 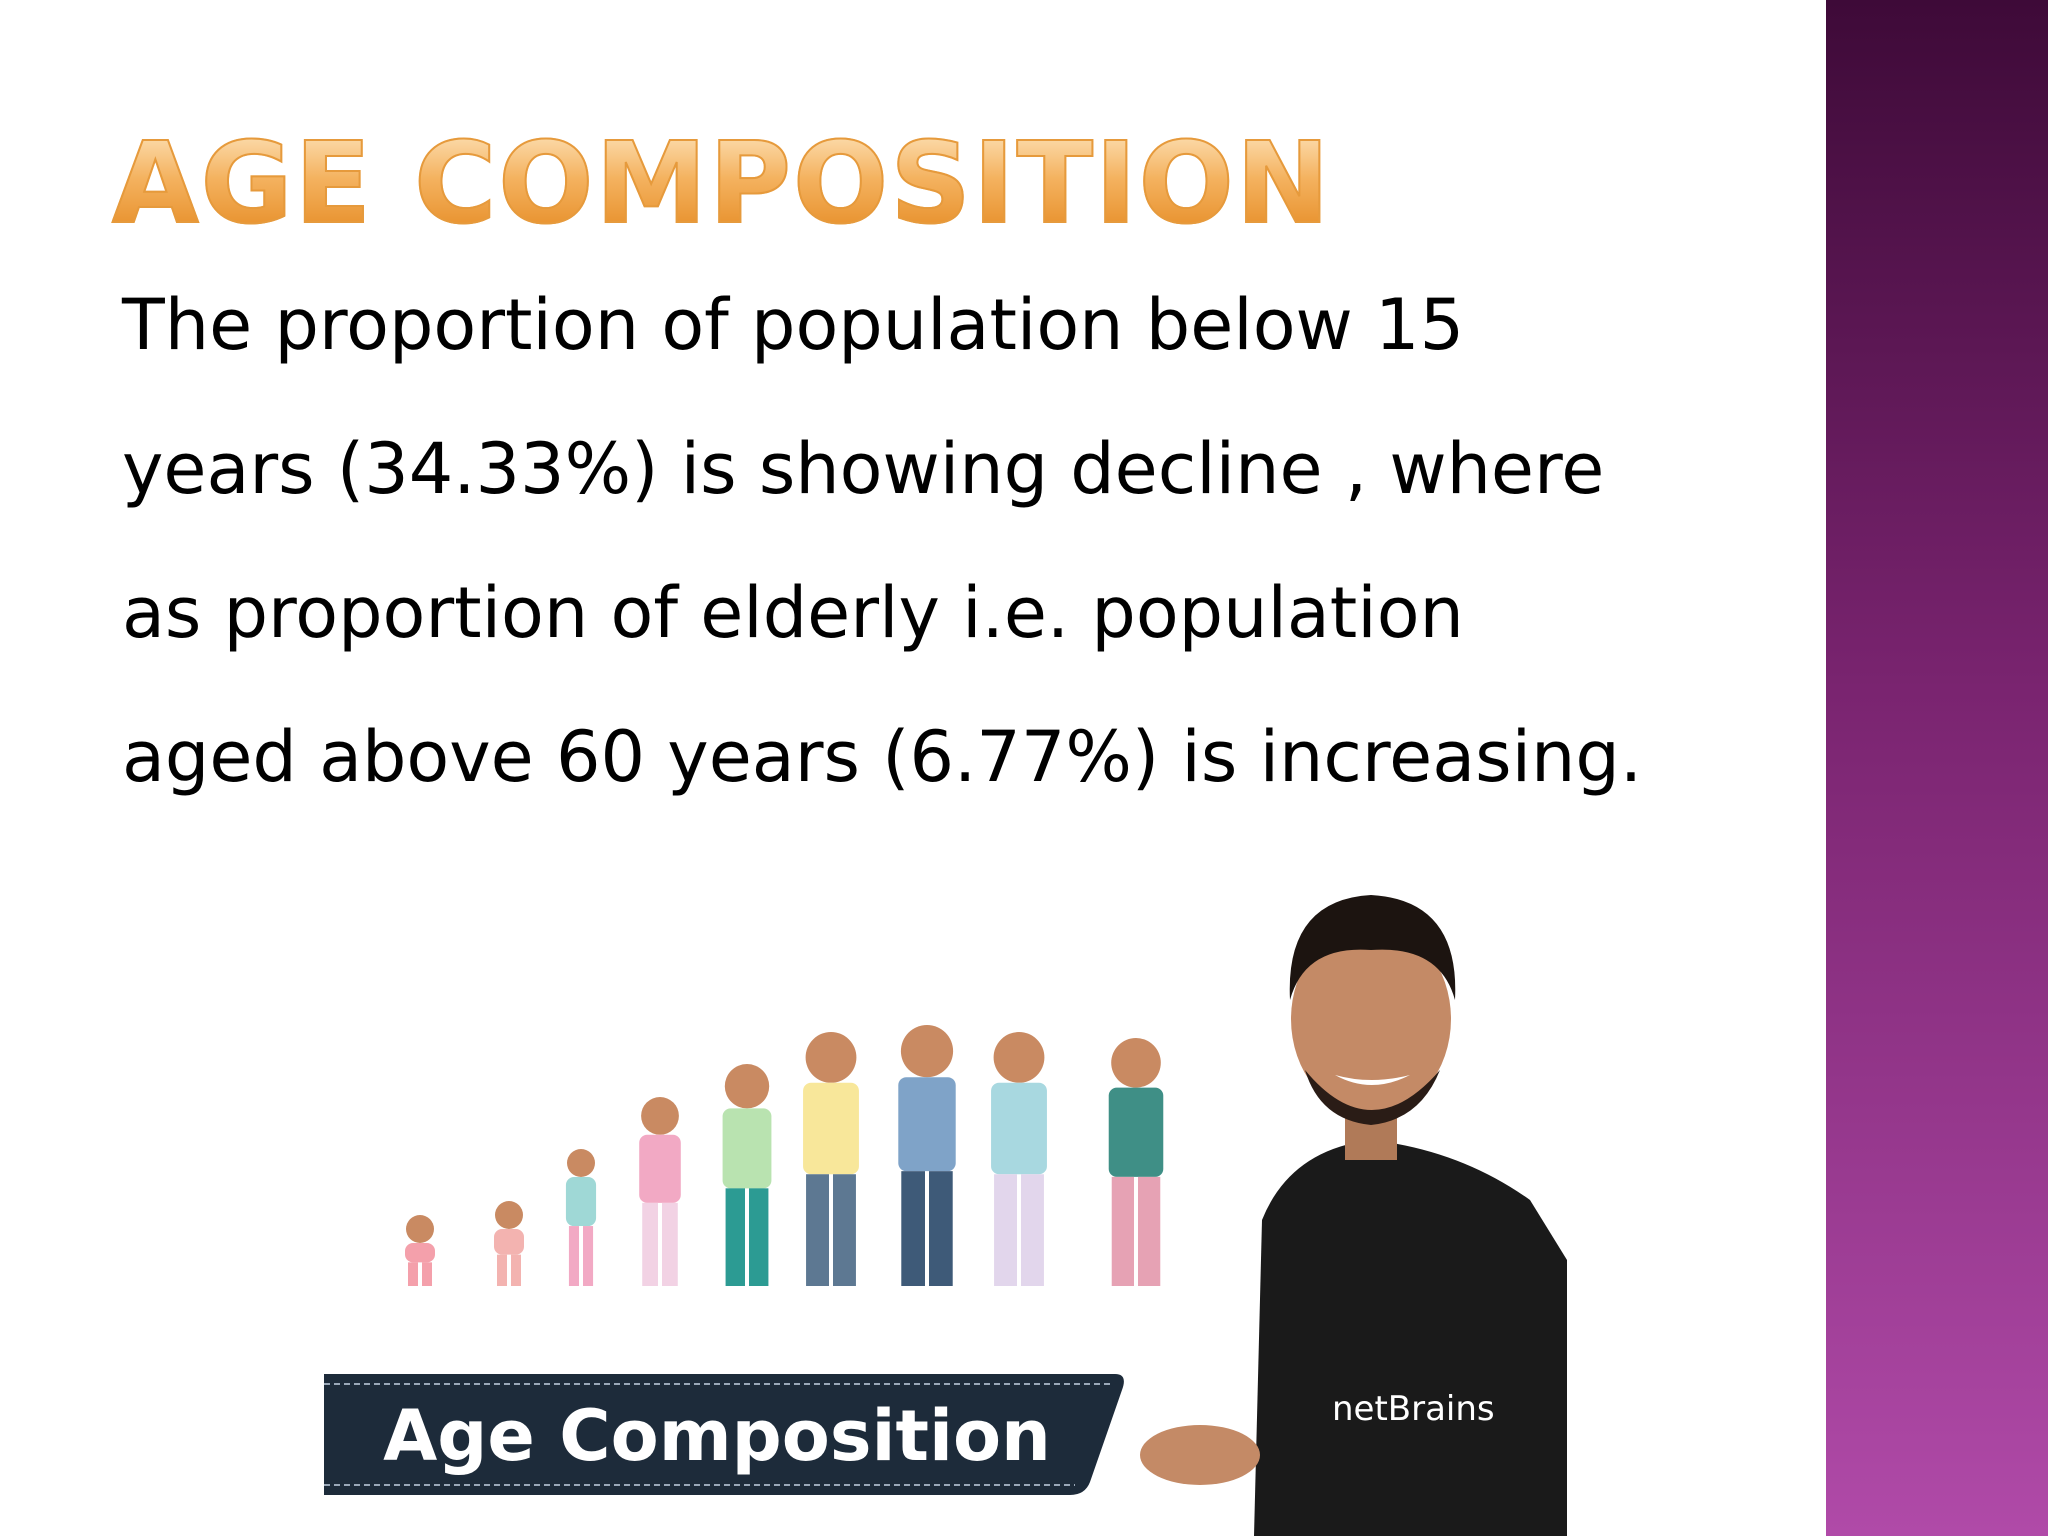 What do you see at coordinates (793, 613) in the screenshot?
I see `body-line: as proportion of elderly i.e. population` at bounding box center [793, 613].